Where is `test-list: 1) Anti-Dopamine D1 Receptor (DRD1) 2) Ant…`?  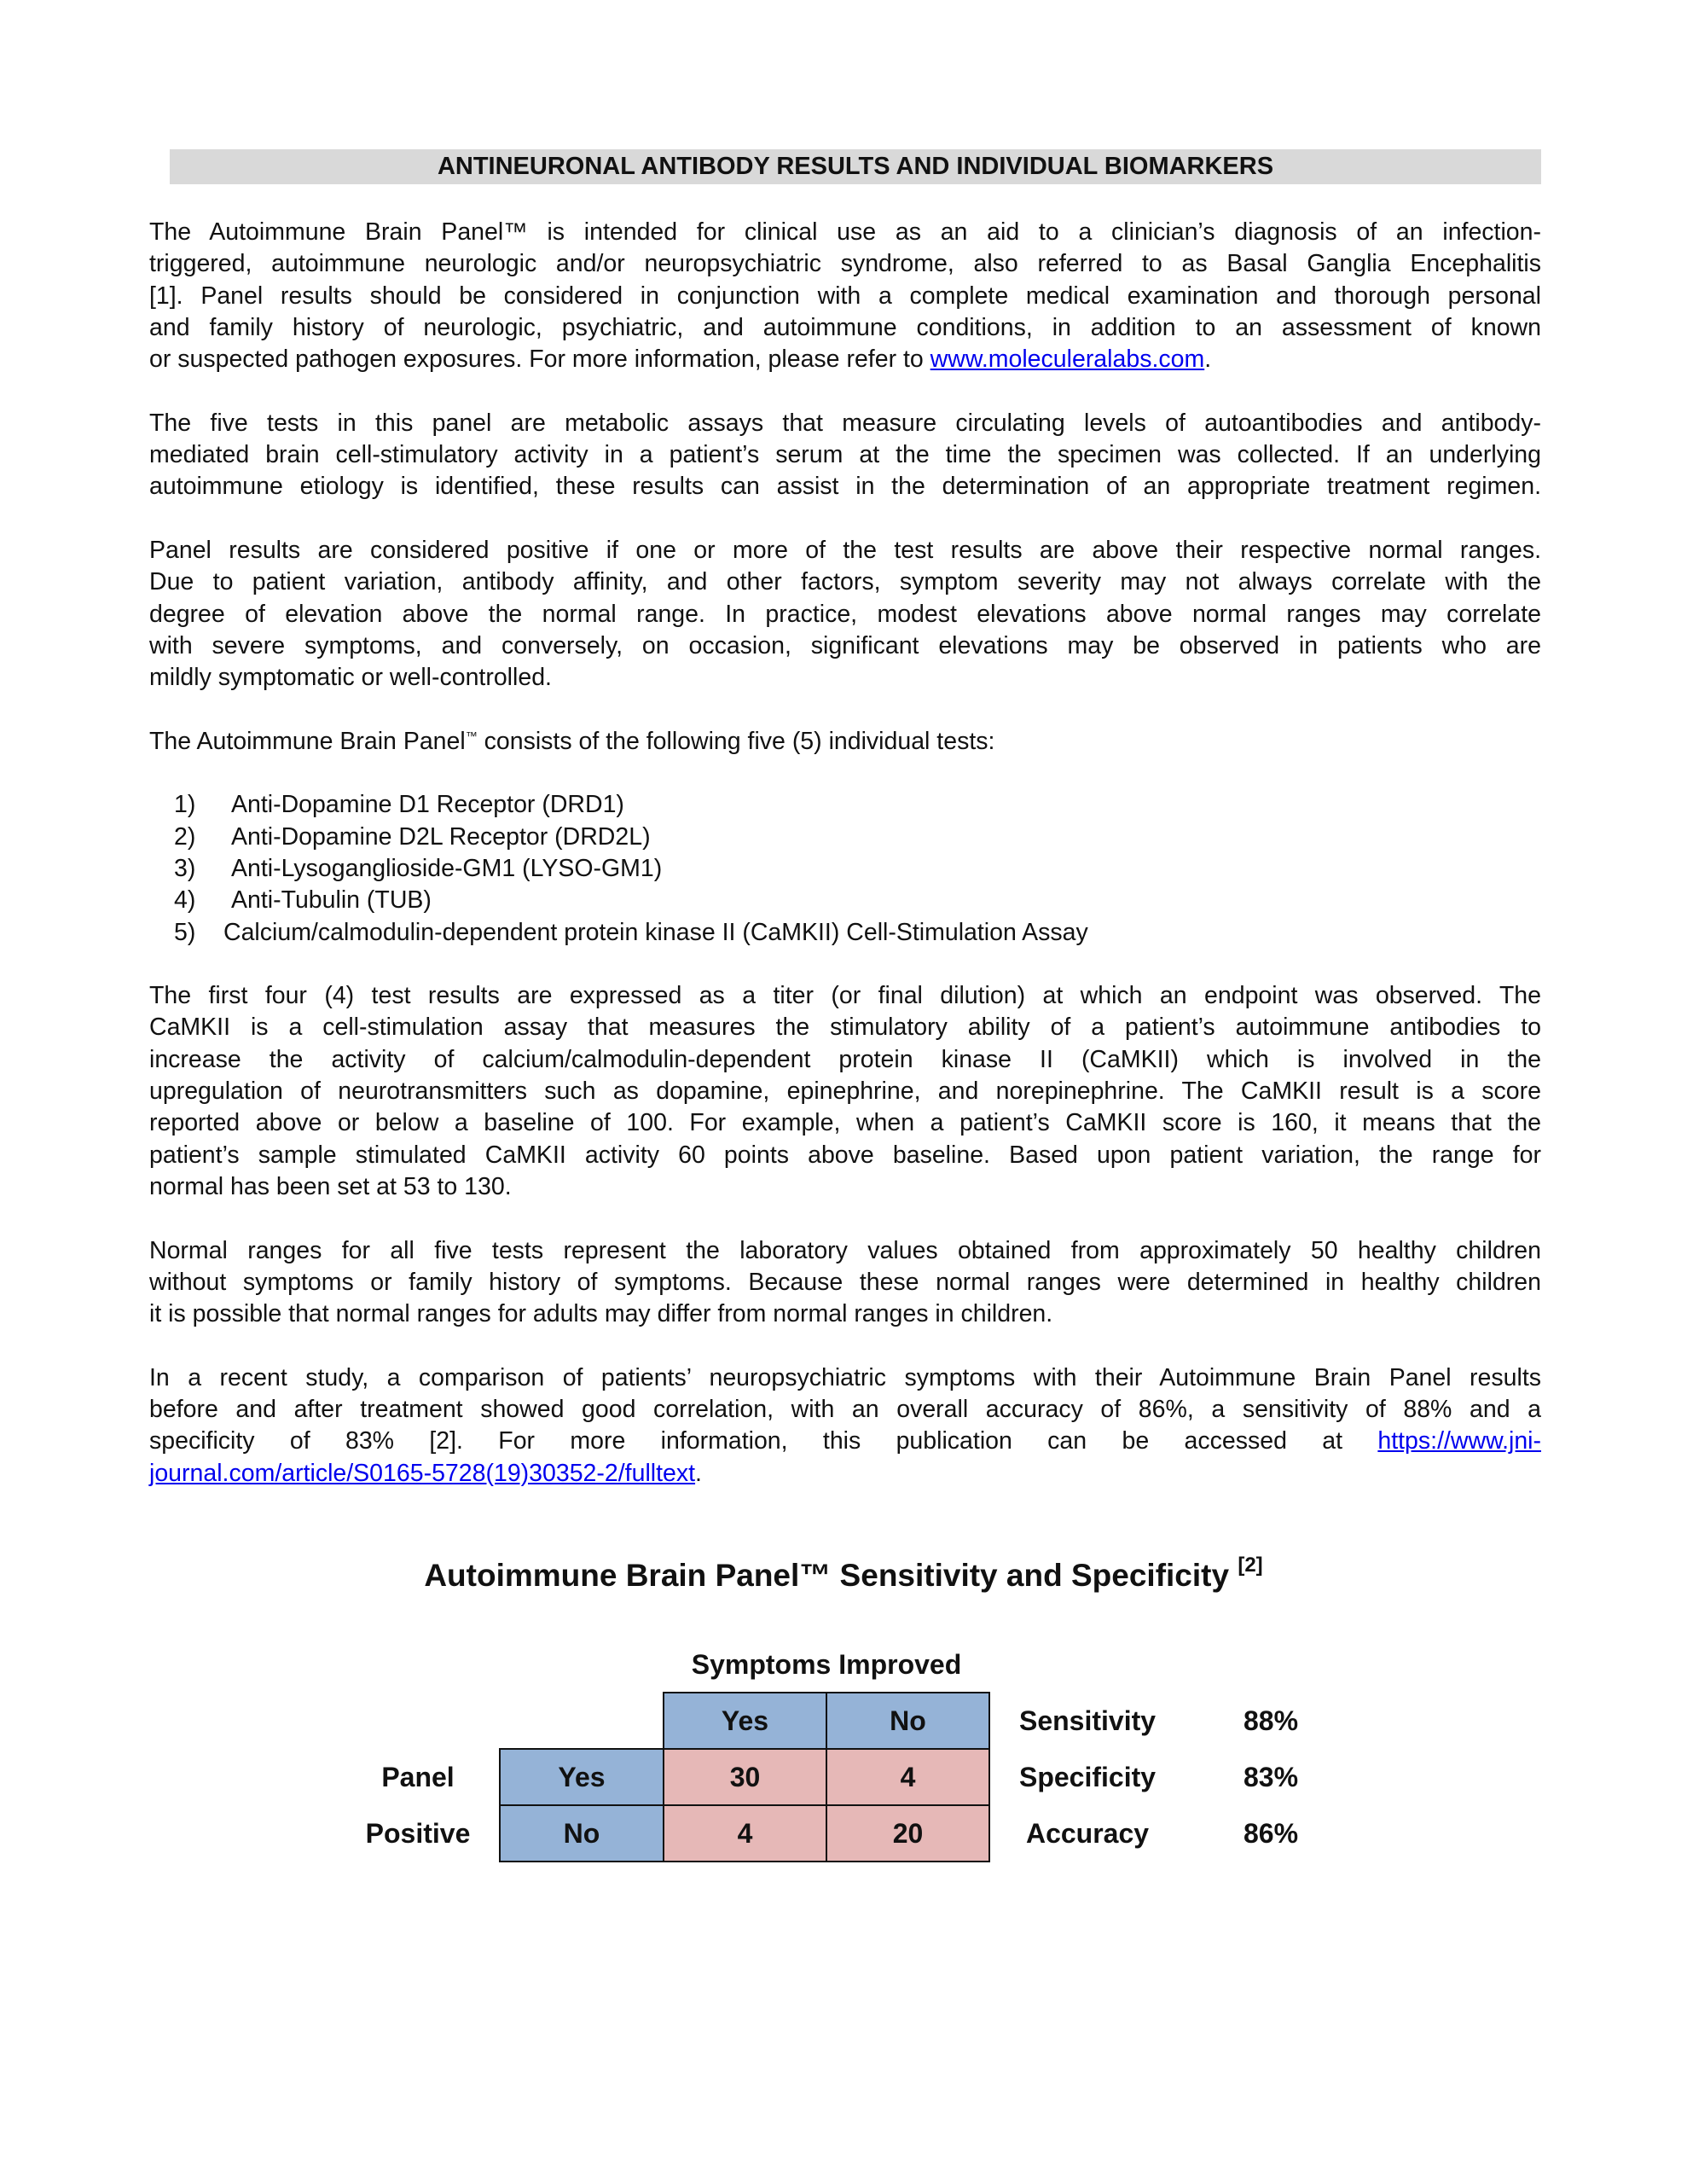 test-list: 1) Anti-Dopamine D1 Receptor (DRD1) 2) Ant… is located at coordinates (845, 868).